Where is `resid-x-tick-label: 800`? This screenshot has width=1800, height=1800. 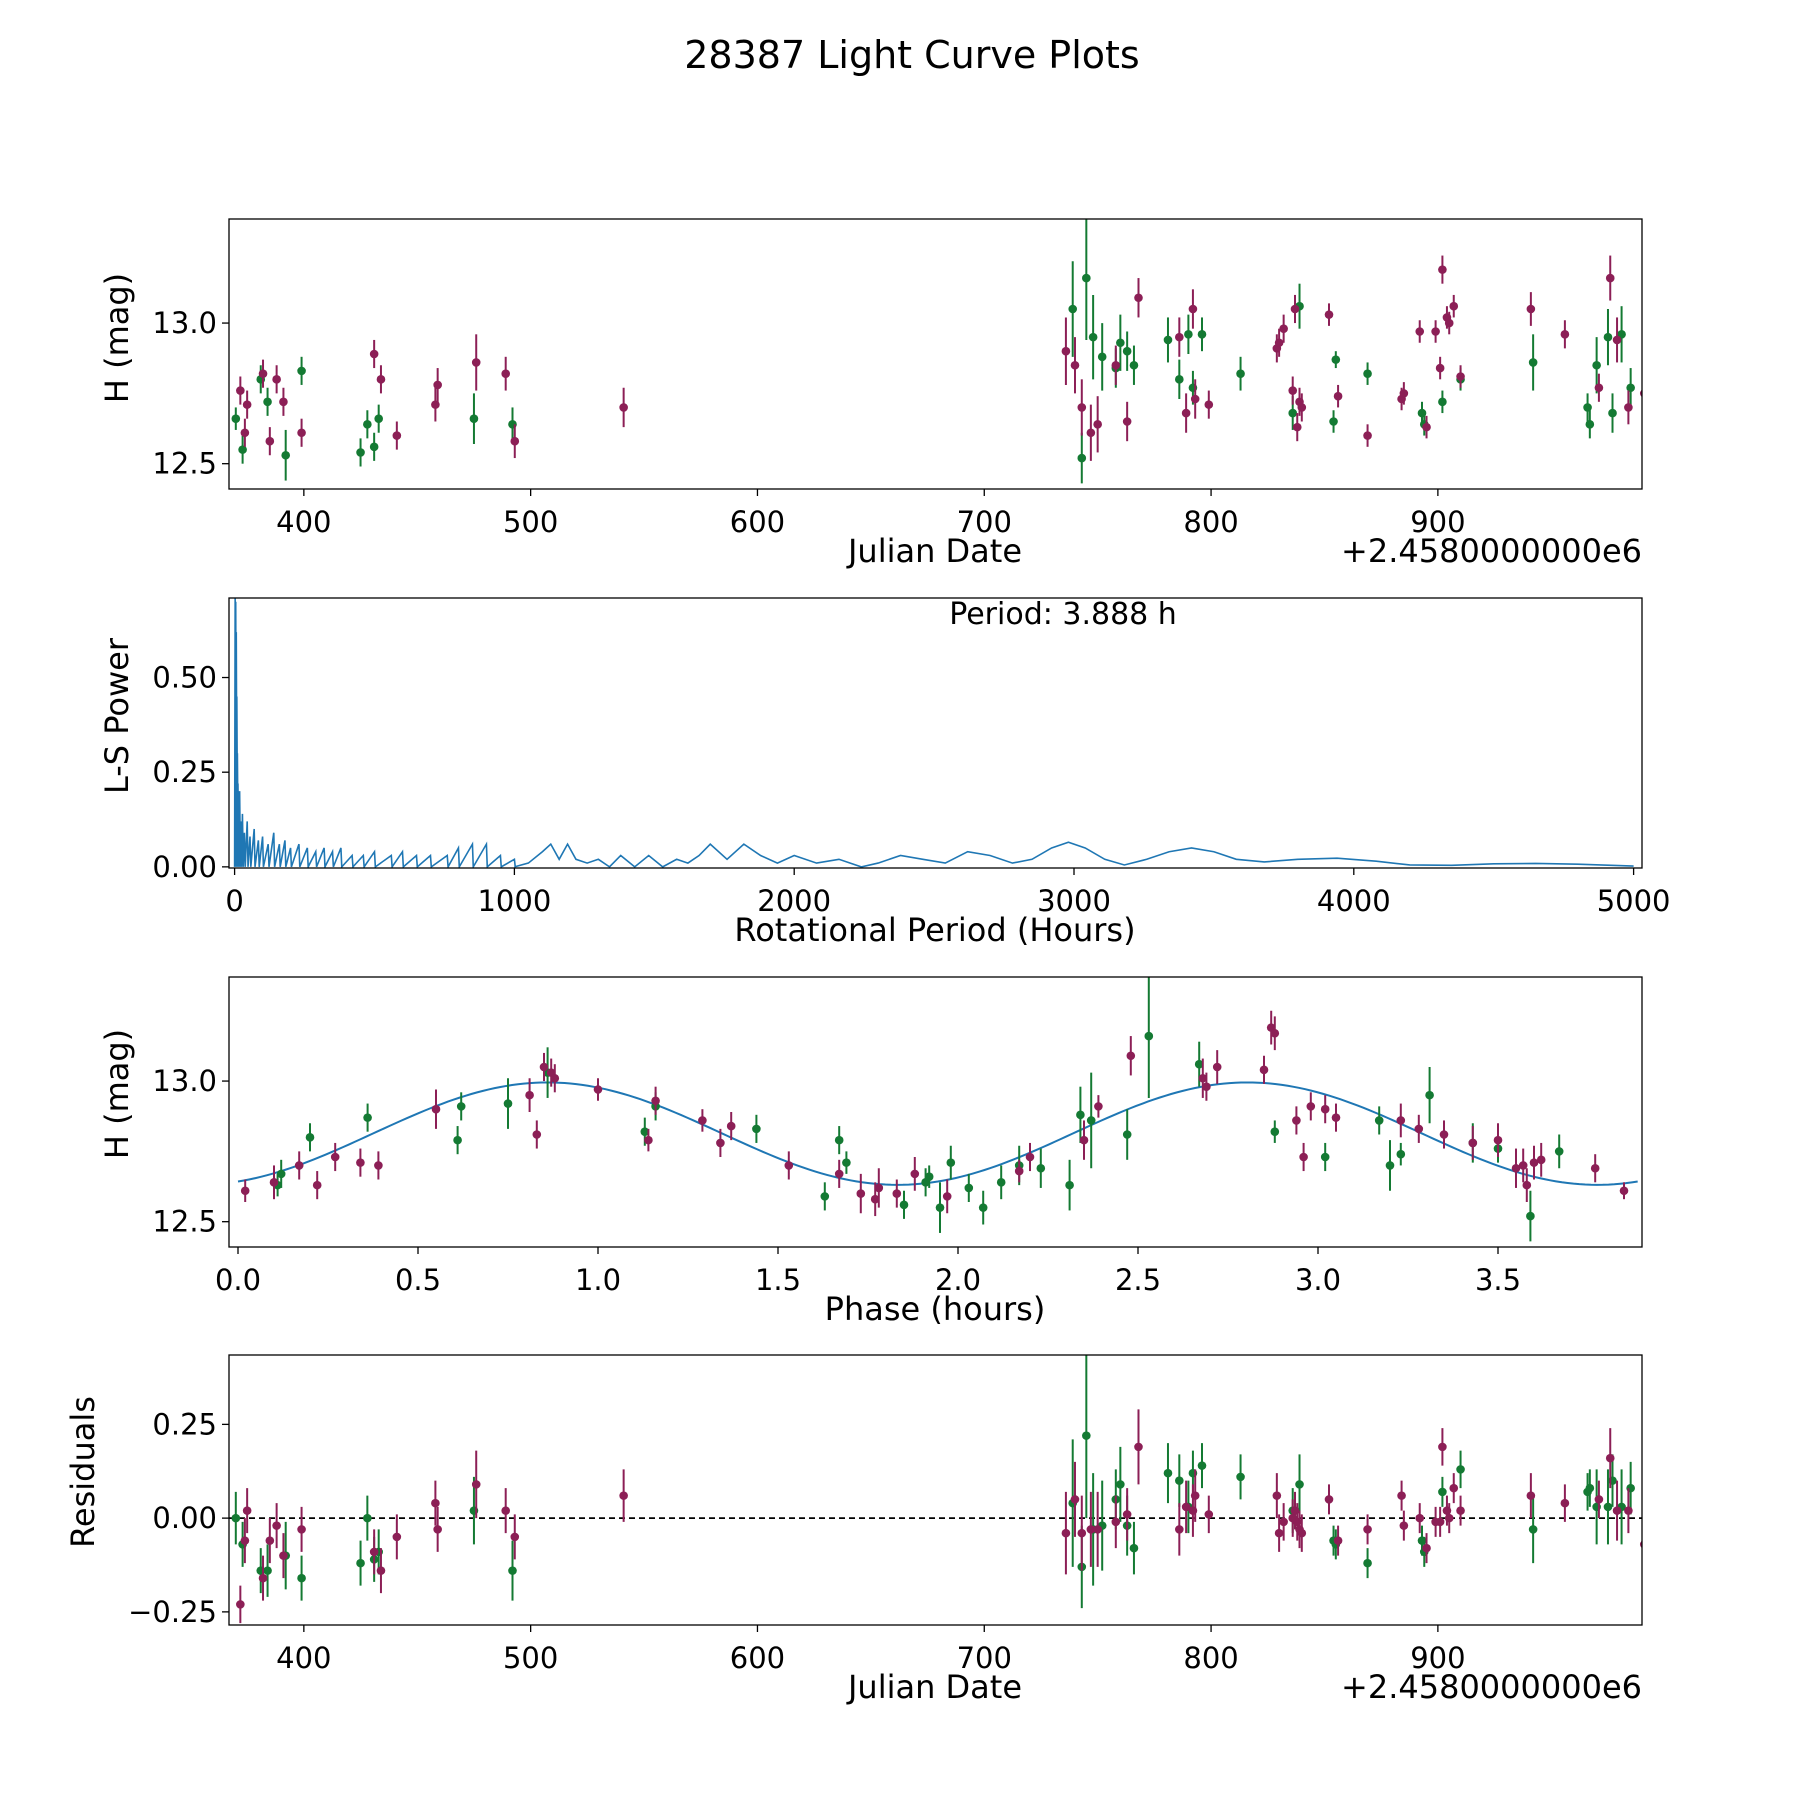
resid-x-tick-label: 800 is located at coordinates (1210, 1658).